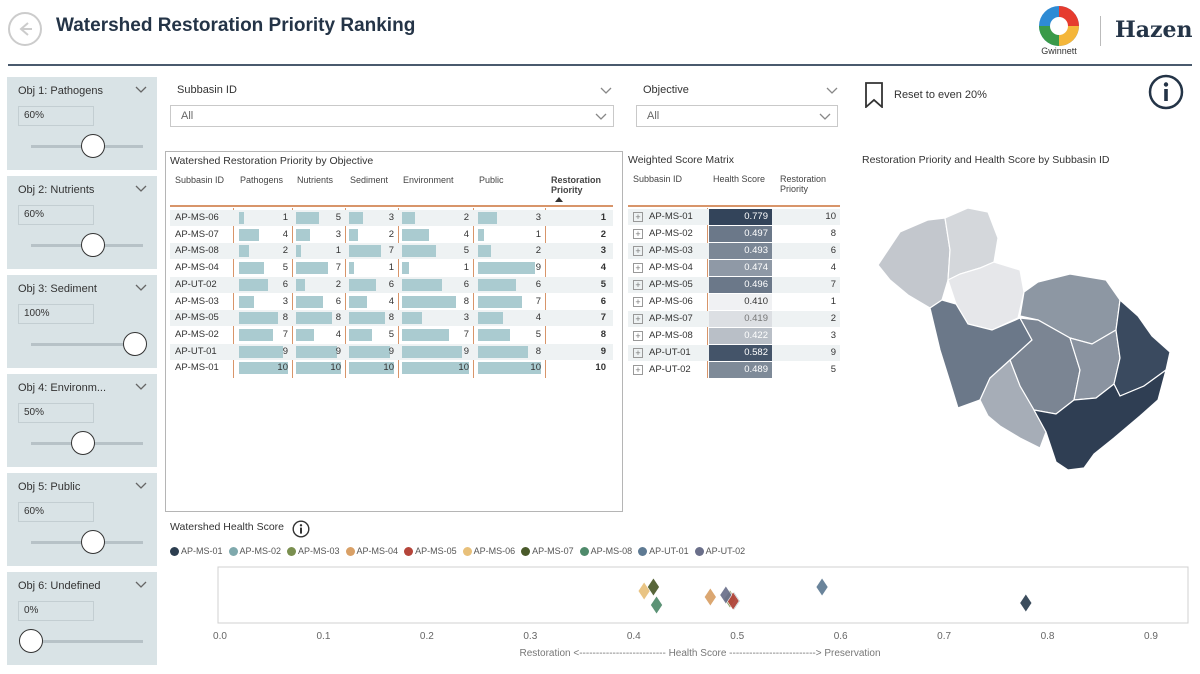  What do you see at coordinates (740, 234) in the screenshot?
I see `health-score-cell: 0.497` at bounding box center [740, 234].